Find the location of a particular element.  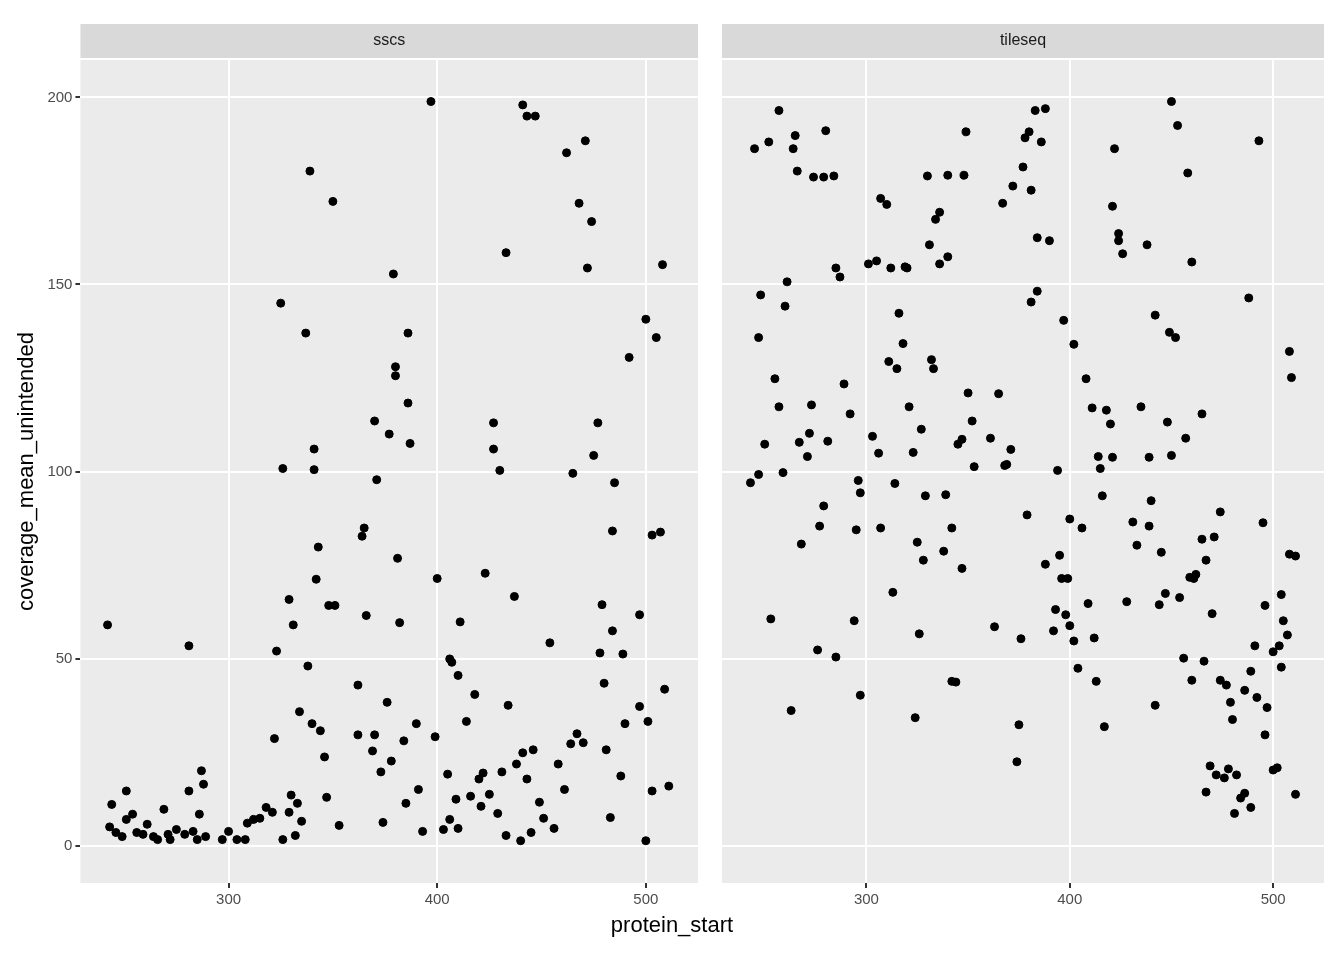

chart-title: tileseq is located at coordinates (1023, 40).